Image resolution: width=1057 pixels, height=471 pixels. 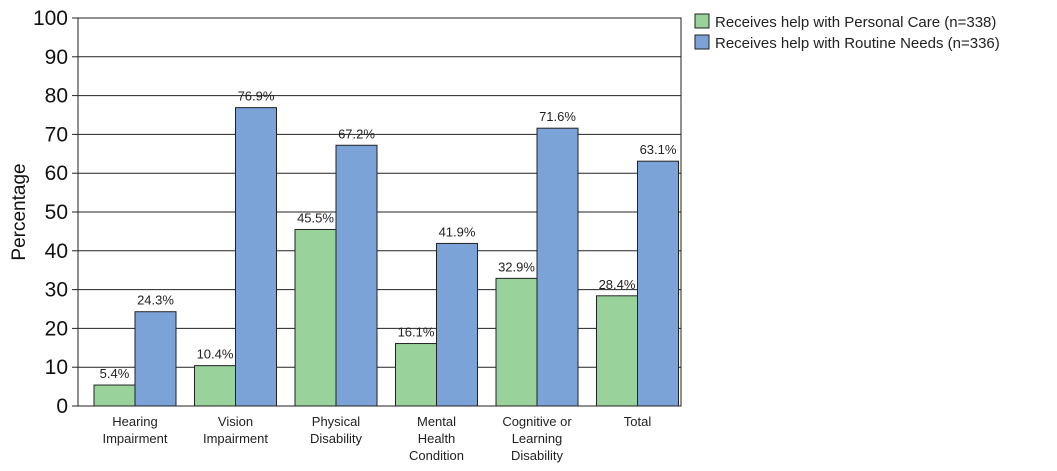 What do you see at coordinates (155, 300) in the screenshot?
I see `data-label: 24.3%` at bounding box center [155, 300].